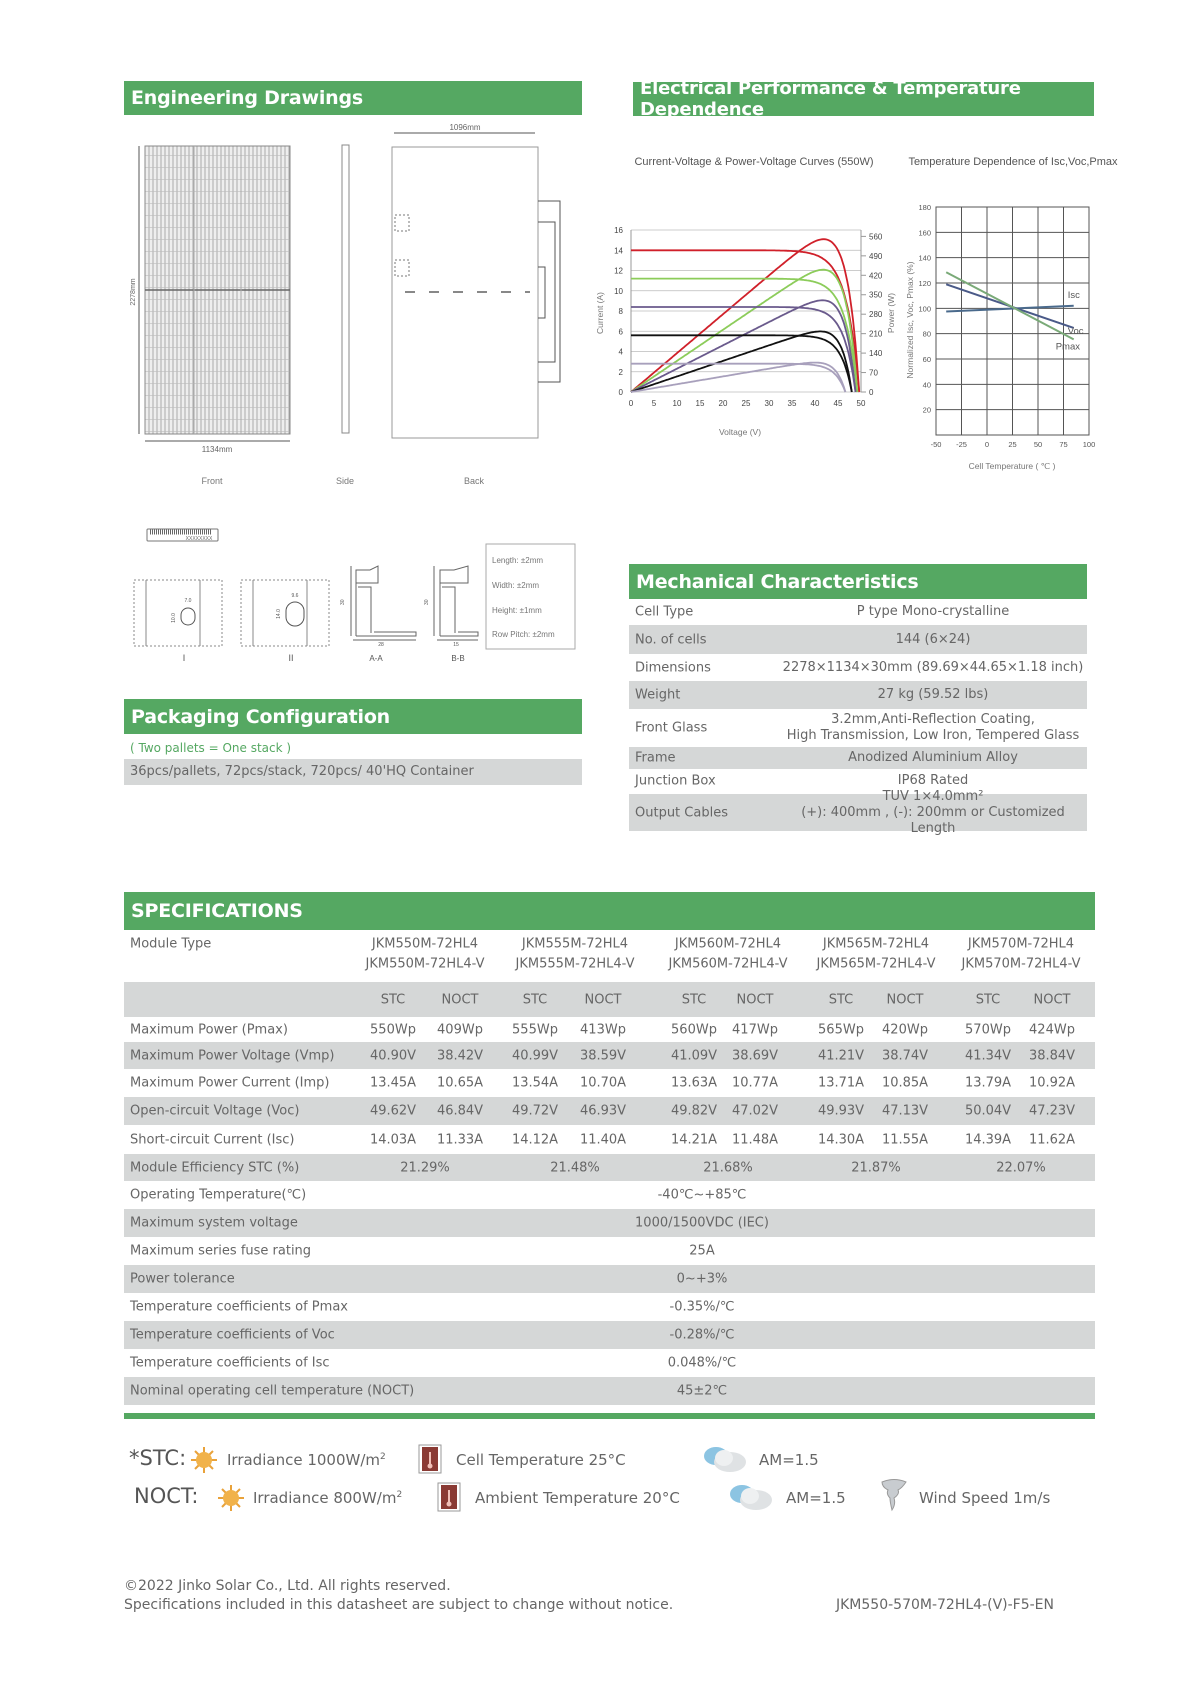 The height and width of the screenshot is (1697, 1200). I want to click on mechanical-value: 27 kg (59.52 lbs), so click(933, 695).